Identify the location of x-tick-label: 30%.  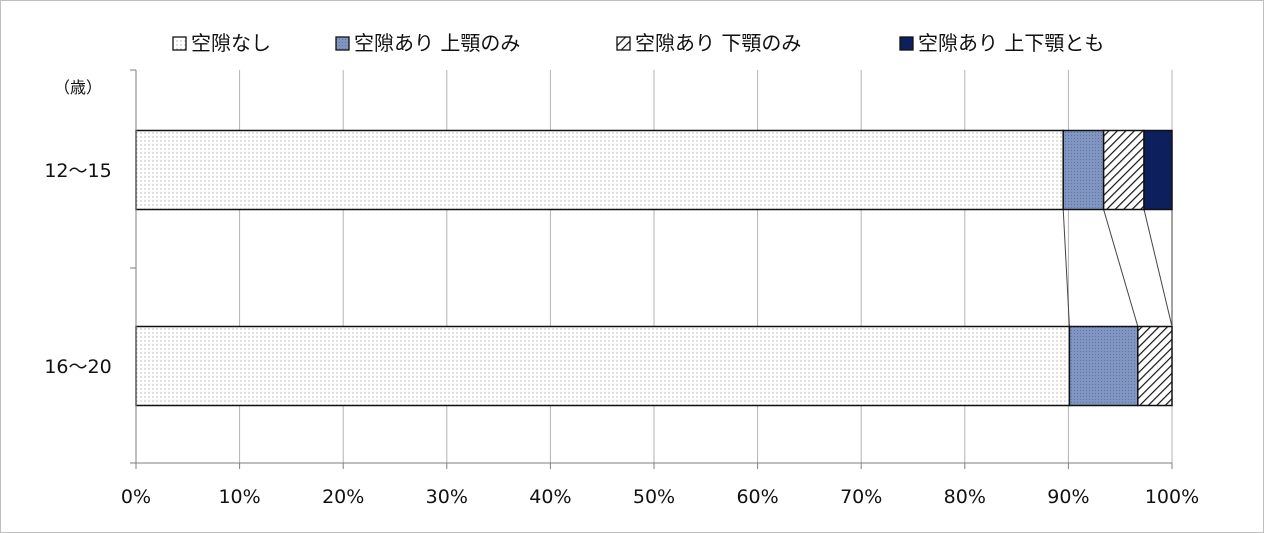
(447, 497).